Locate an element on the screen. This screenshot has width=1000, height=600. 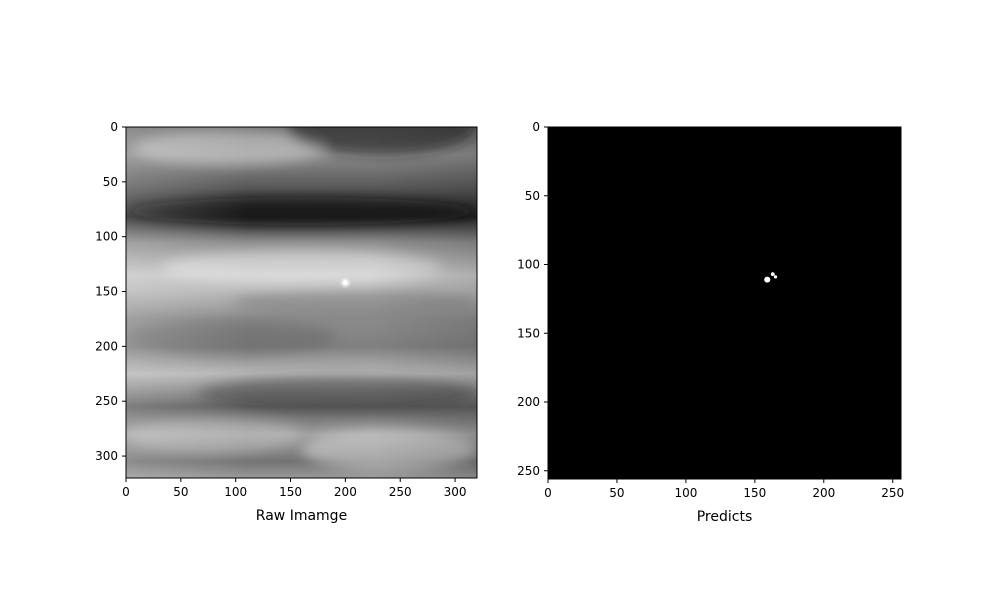
predicts-x-axis-label: Predicts is located at coordinates (725, 517).